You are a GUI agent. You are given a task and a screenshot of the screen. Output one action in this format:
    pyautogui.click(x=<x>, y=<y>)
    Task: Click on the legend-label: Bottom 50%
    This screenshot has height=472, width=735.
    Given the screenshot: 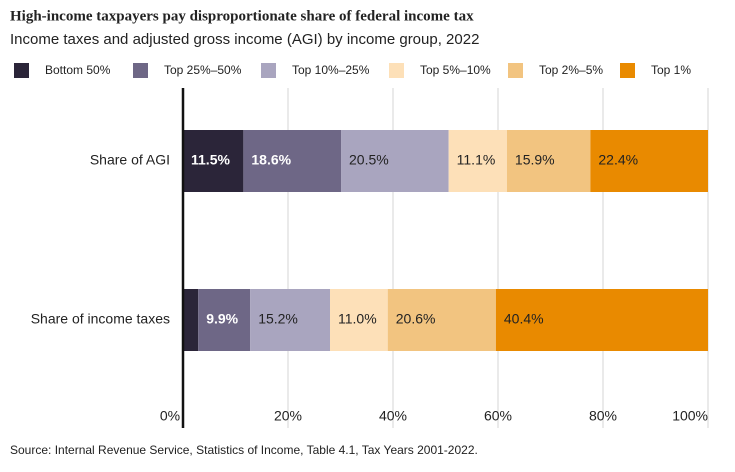 What is the action you would take?
    pyautogui.click(x=78, y=70)
    